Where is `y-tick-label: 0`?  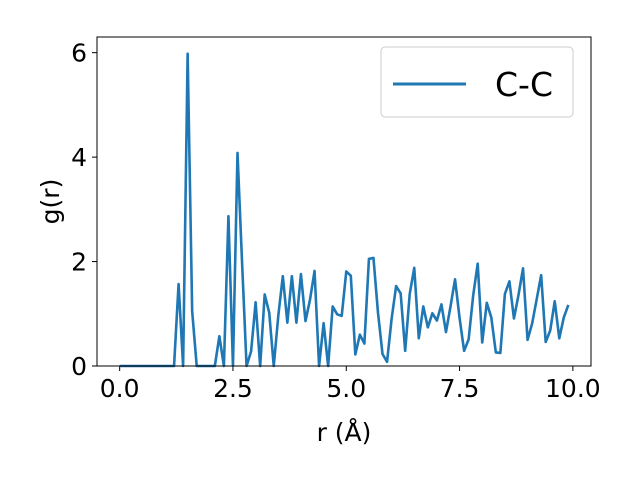 y-tick-label: 0 is located at coordinates (79, 366).